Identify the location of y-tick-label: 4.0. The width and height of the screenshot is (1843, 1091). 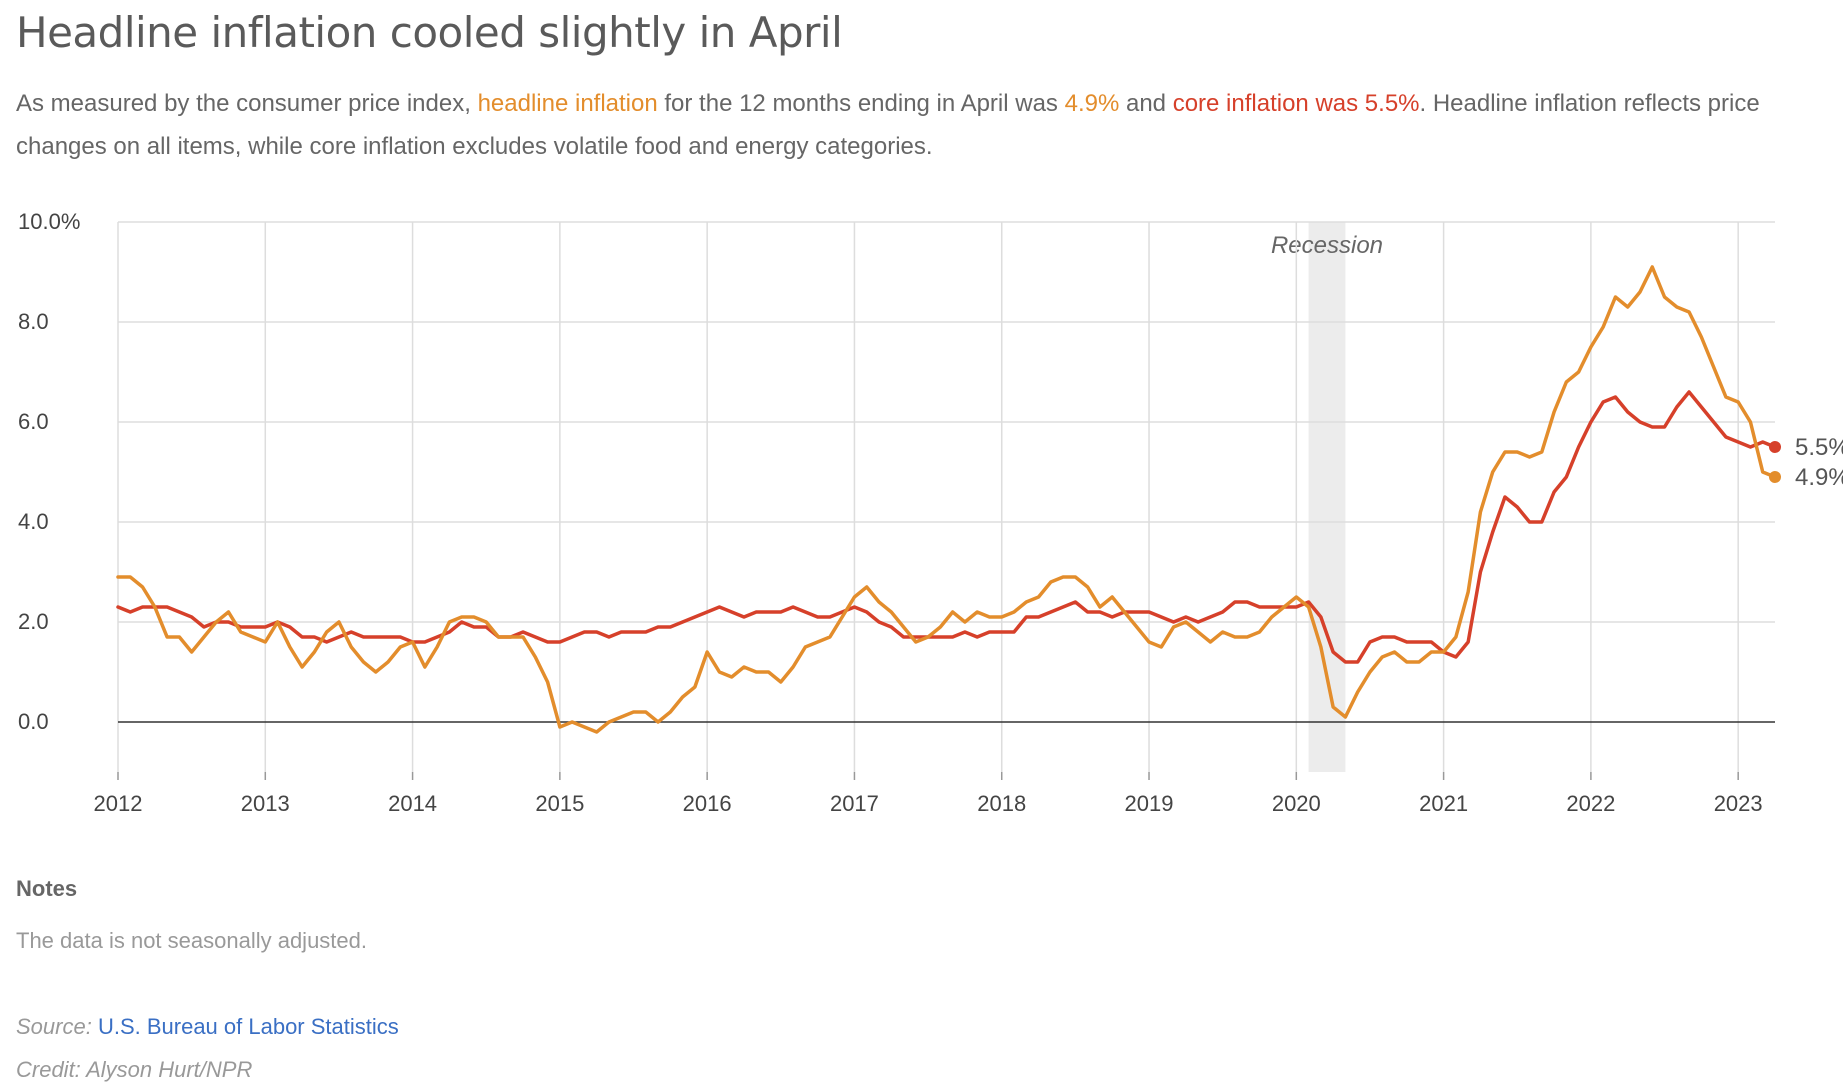
(33, 521).